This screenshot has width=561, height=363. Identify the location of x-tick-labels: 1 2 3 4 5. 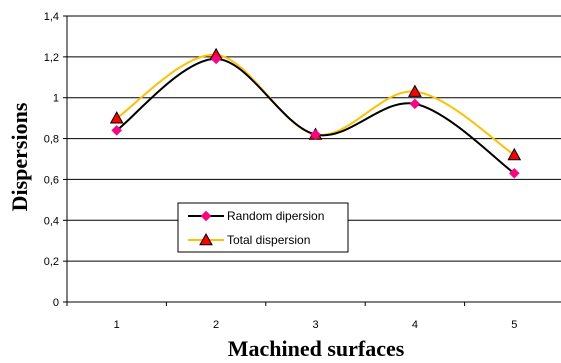
(316, 325).